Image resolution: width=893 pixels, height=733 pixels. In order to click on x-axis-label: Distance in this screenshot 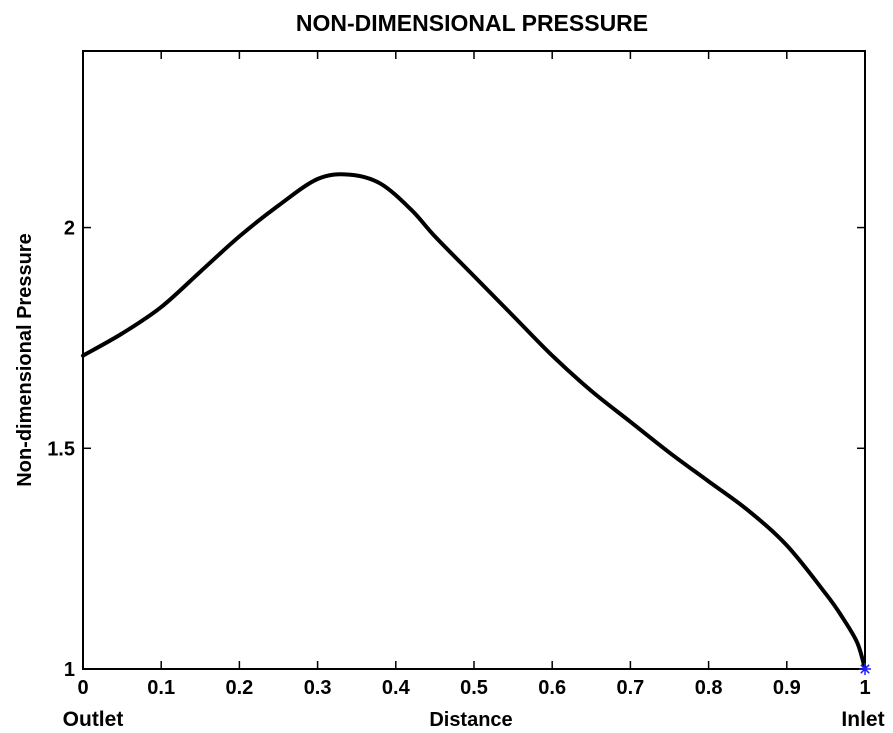, I will do `click(470, 720)`.